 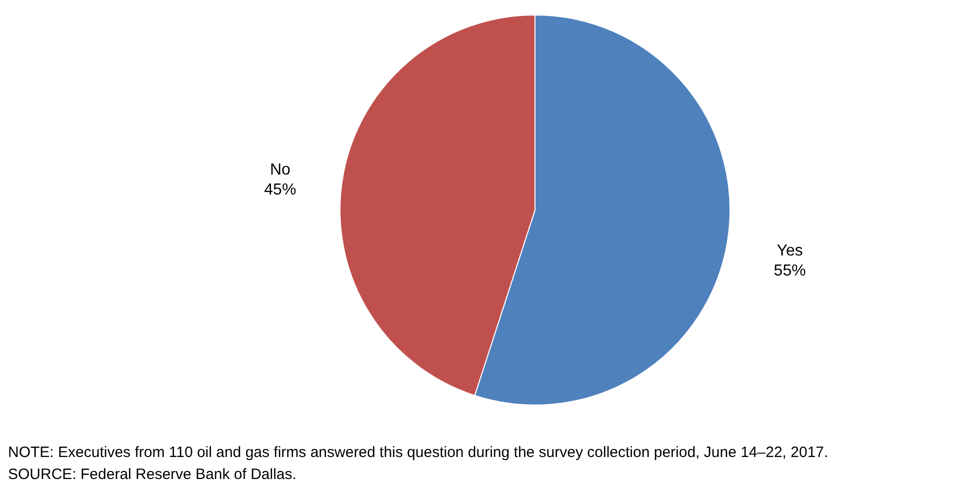 I want to click on slice-label: No, so click(x=280, y=170).